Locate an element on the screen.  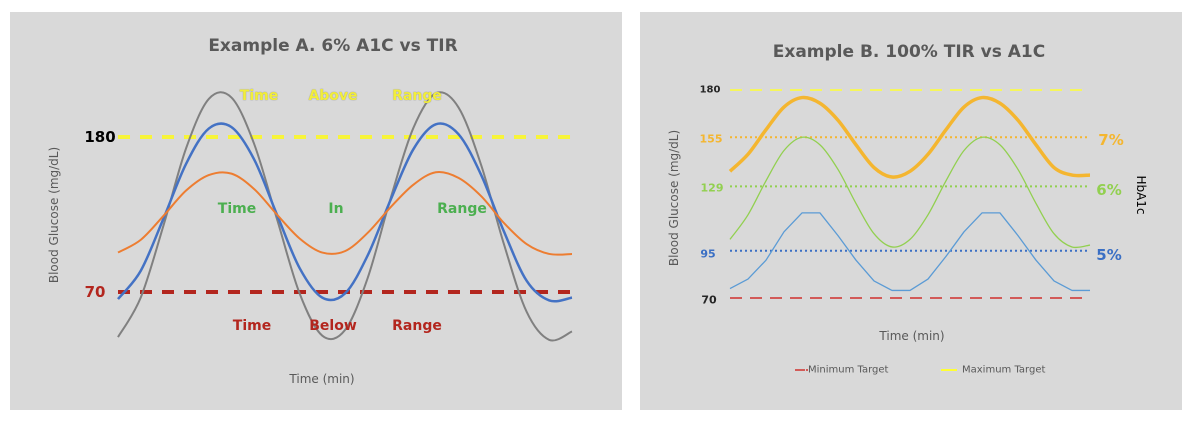
chart-a-ytick-70: 70 is located at coordinates (95, 292).